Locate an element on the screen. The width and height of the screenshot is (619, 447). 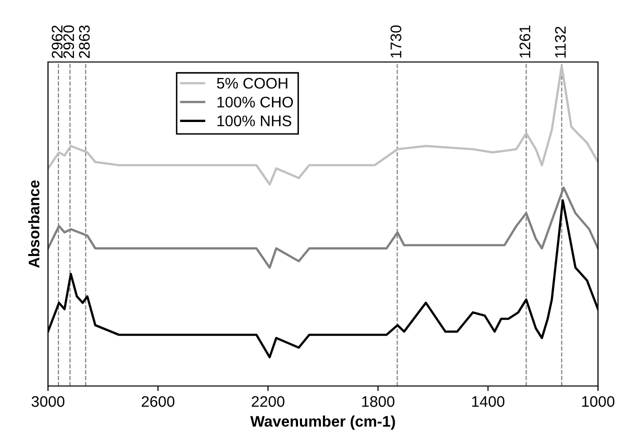
legend-label: 100% NHS is located at coordinates (255, 121).